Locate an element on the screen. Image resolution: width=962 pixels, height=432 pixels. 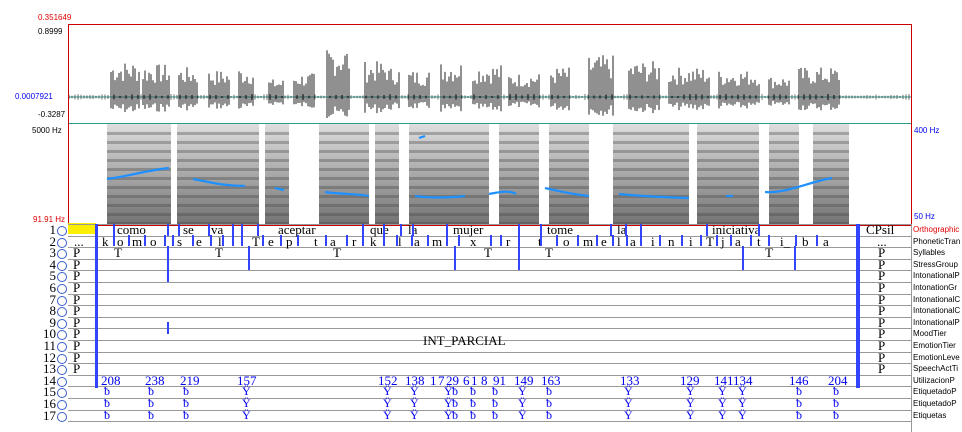
word-label: tome is located at coordinates (560, 229).